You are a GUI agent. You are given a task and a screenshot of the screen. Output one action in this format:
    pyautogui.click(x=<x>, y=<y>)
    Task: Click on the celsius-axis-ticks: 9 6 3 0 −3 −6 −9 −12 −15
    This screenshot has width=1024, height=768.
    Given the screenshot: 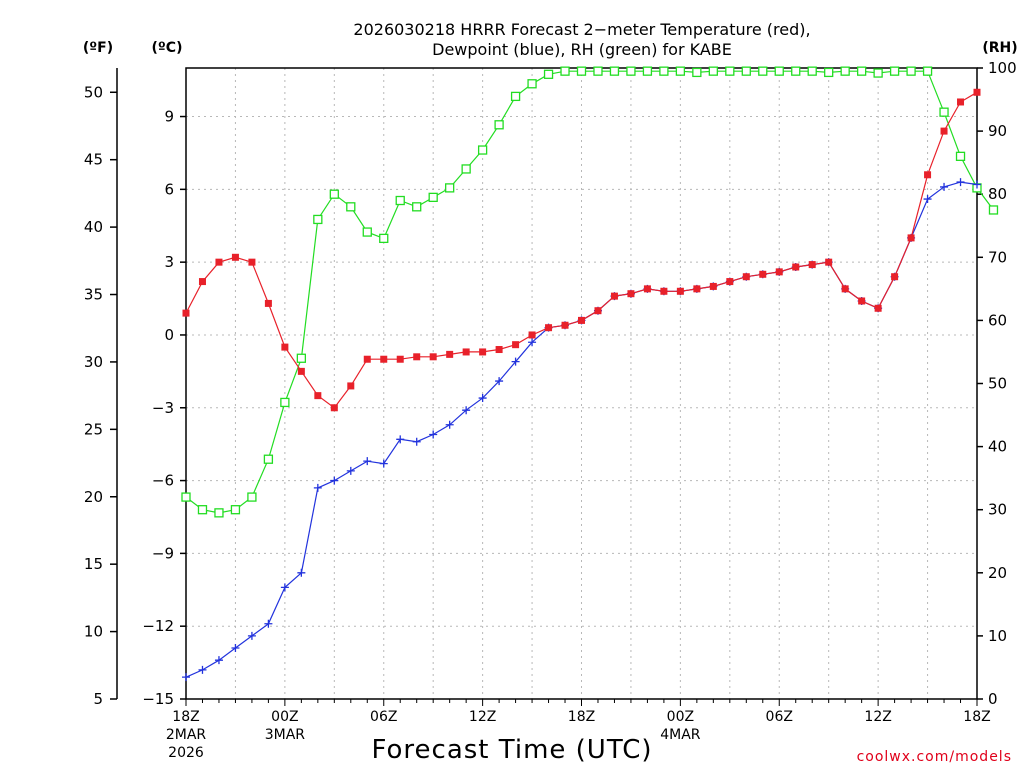 What is the action you would take?
    pyautogui.click(x=164, y=408)
    